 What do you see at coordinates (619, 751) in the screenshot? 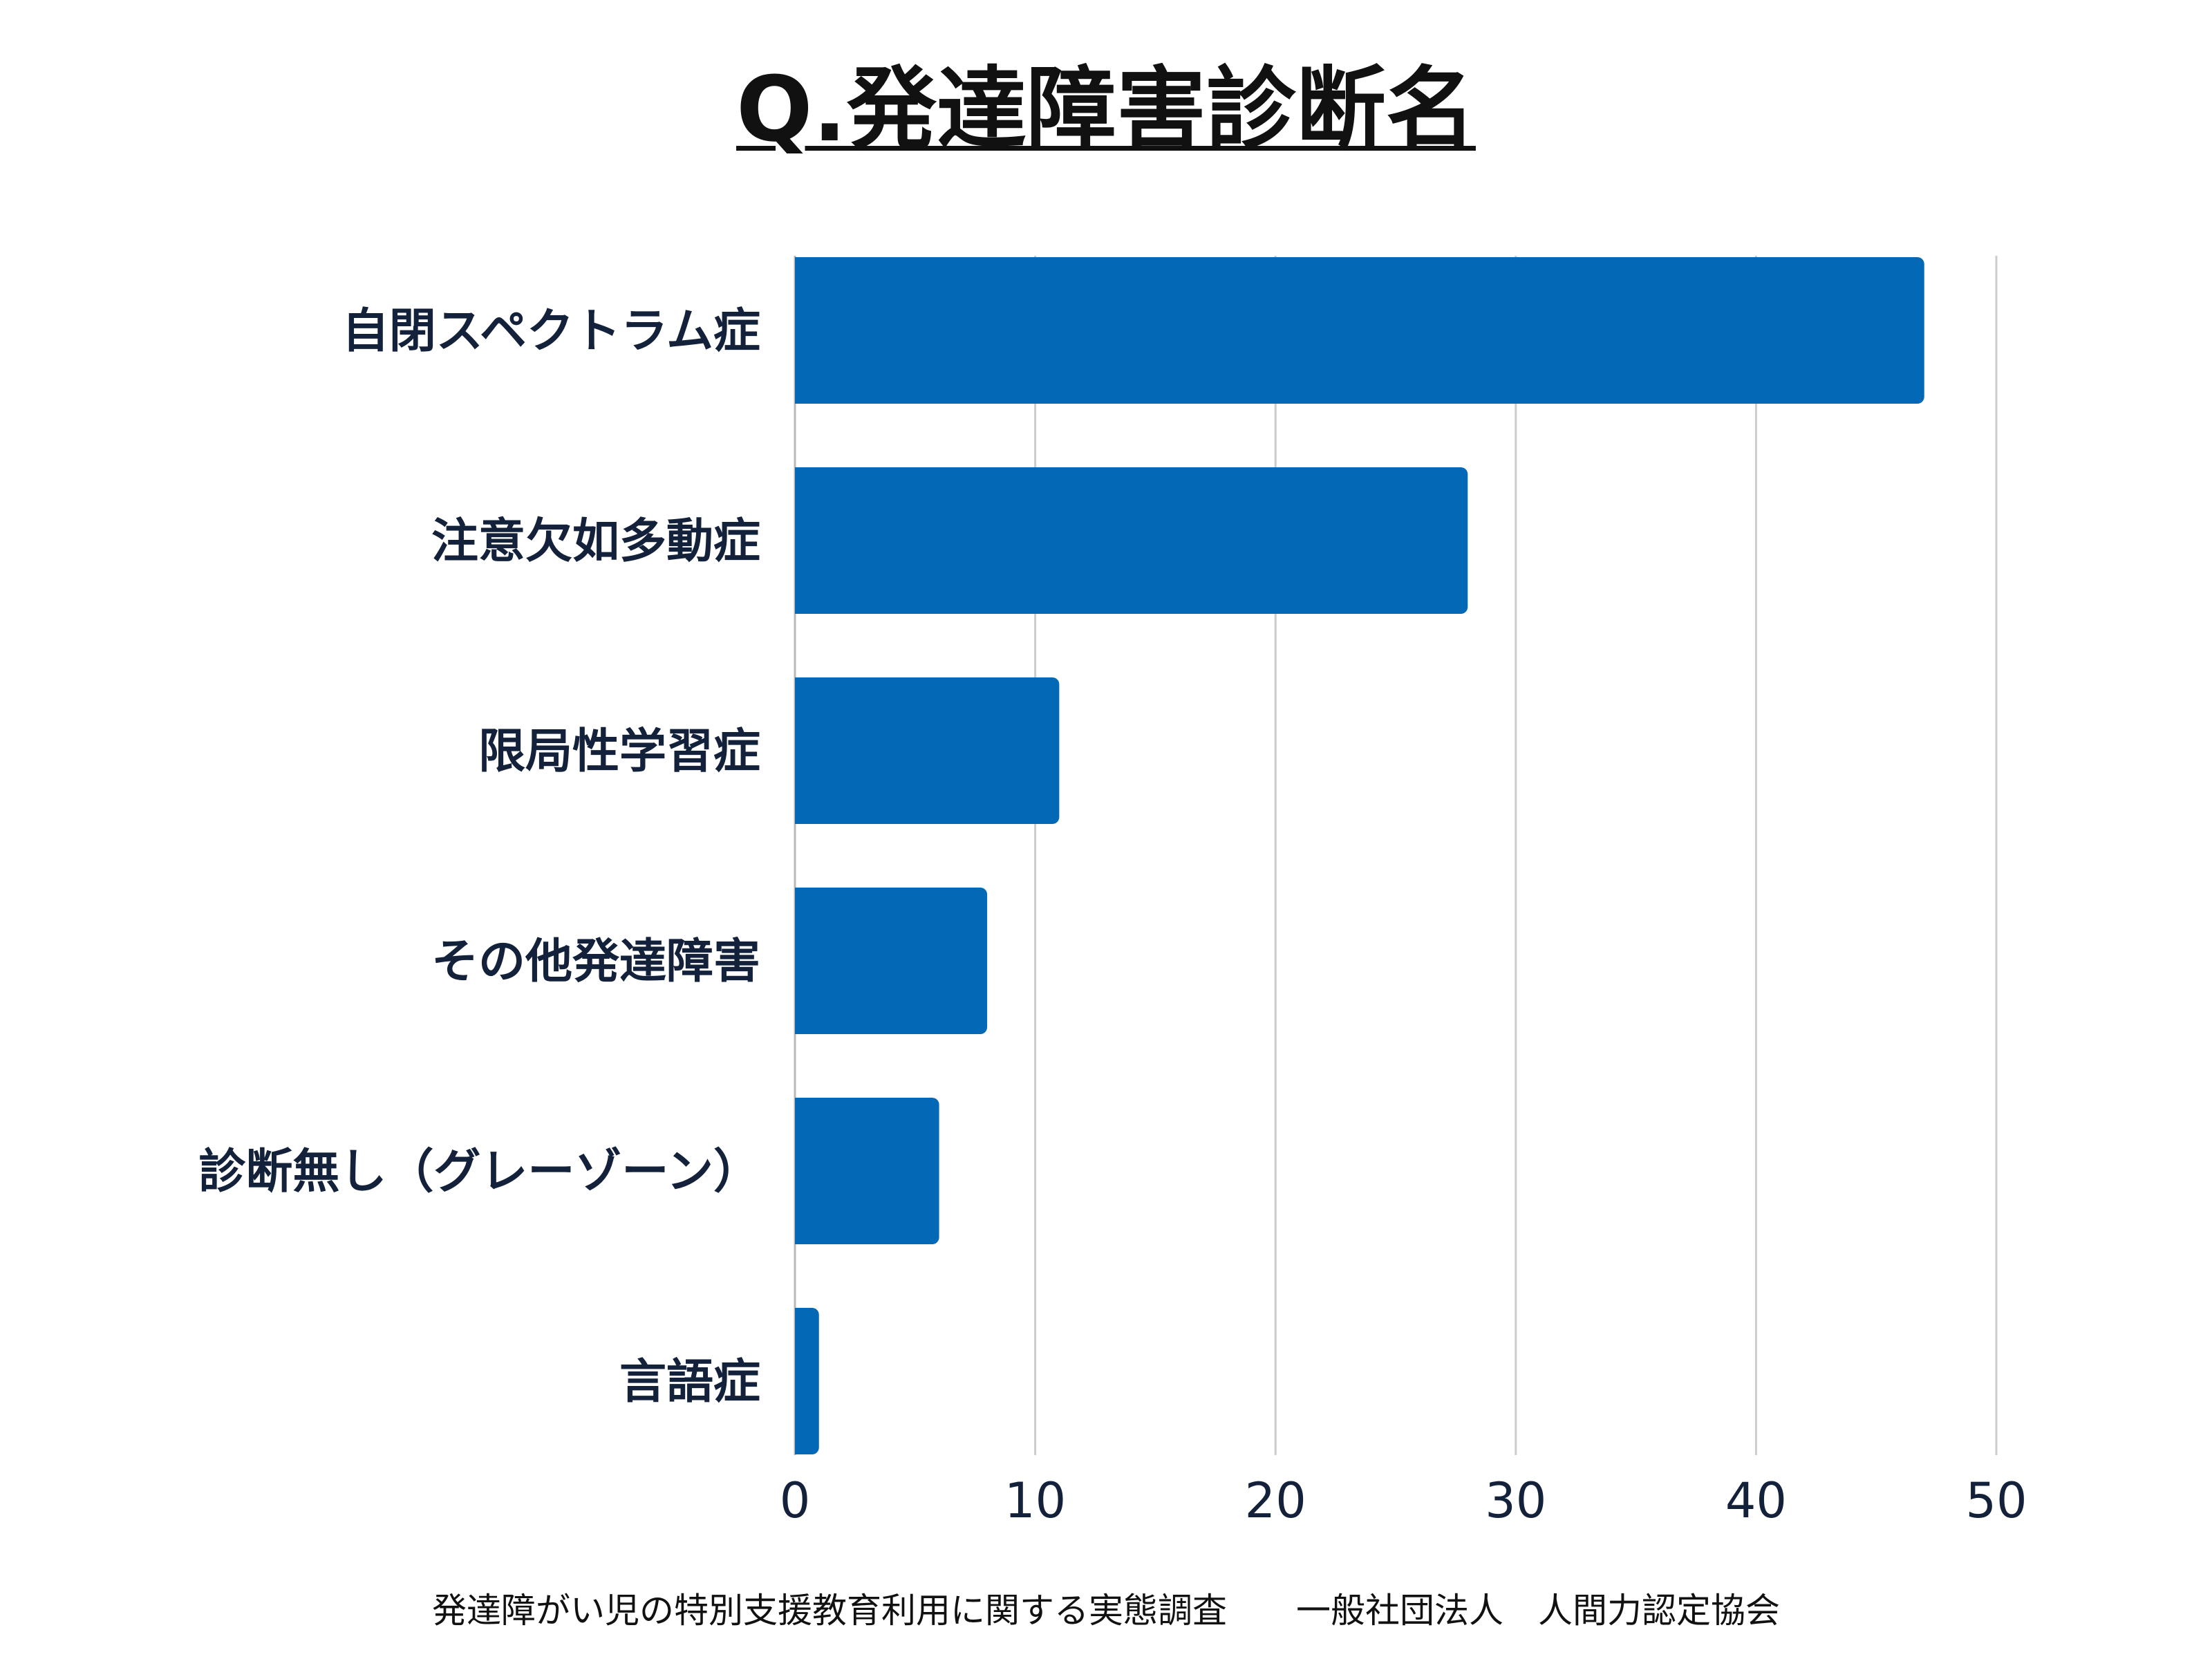
I see `category-label: 限局性学習症` at bounding box center [619, 751].